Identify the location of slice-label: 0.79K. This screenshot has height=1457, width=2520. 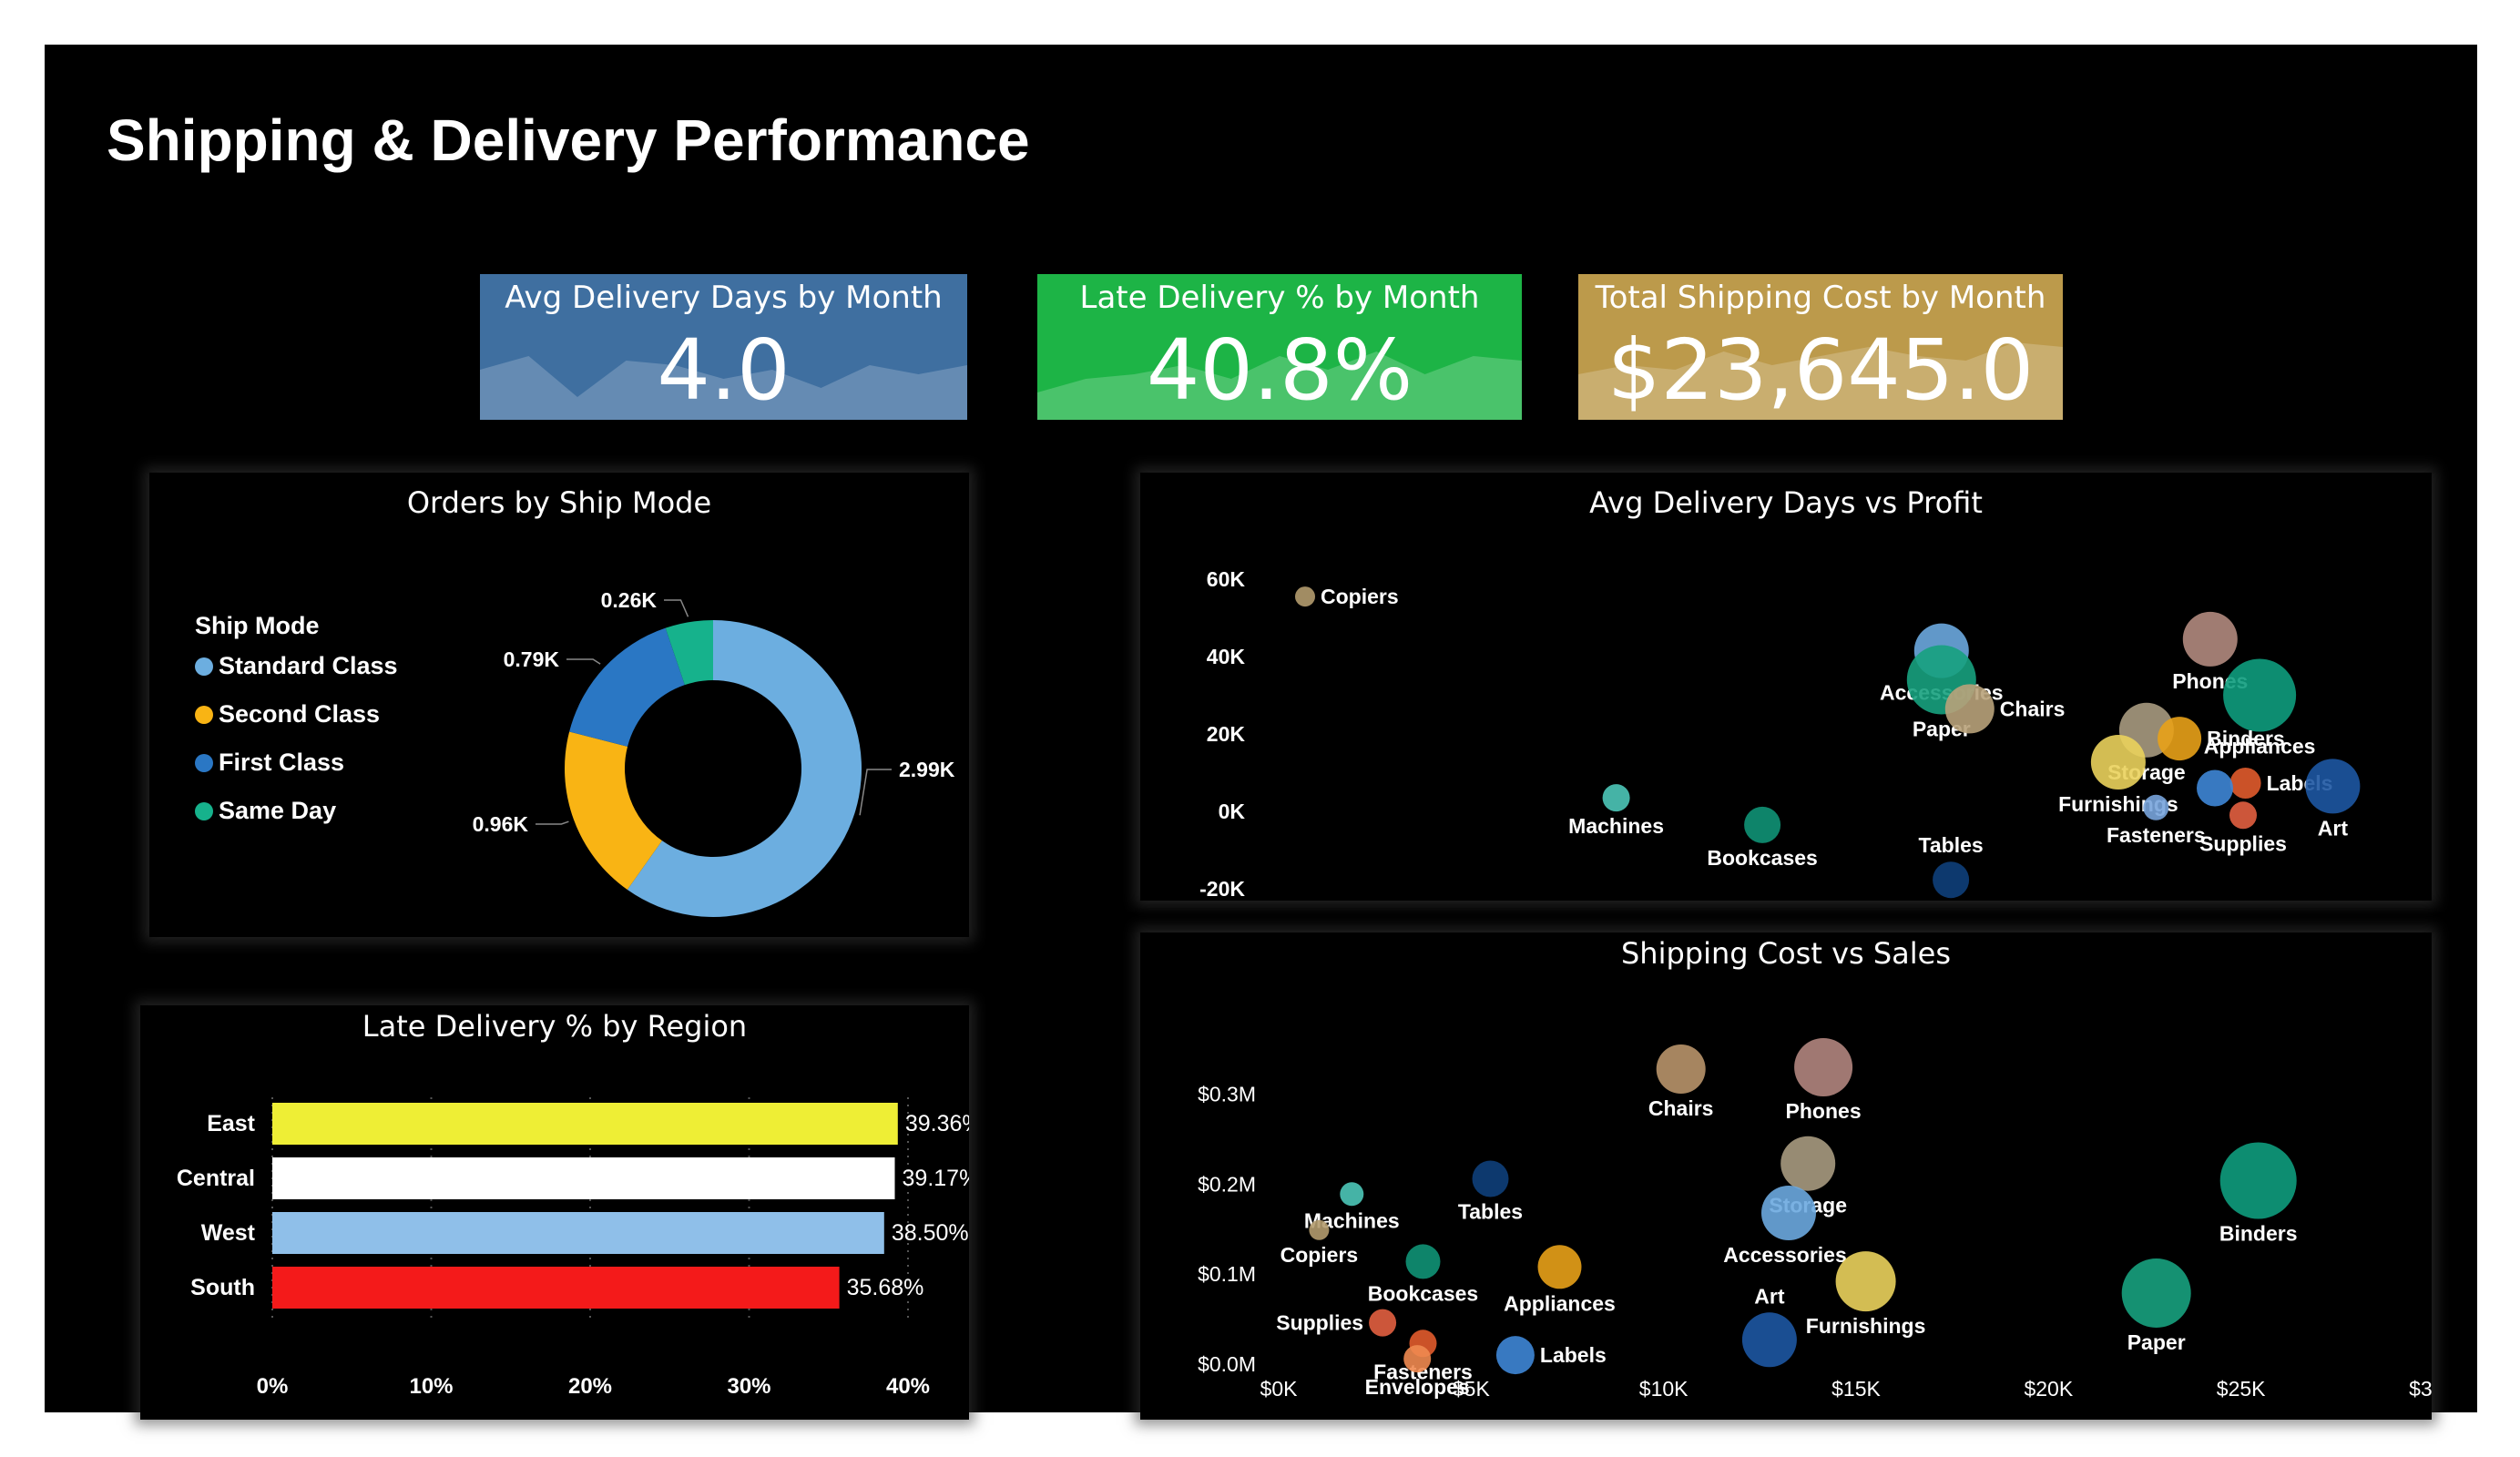
(532, 659).